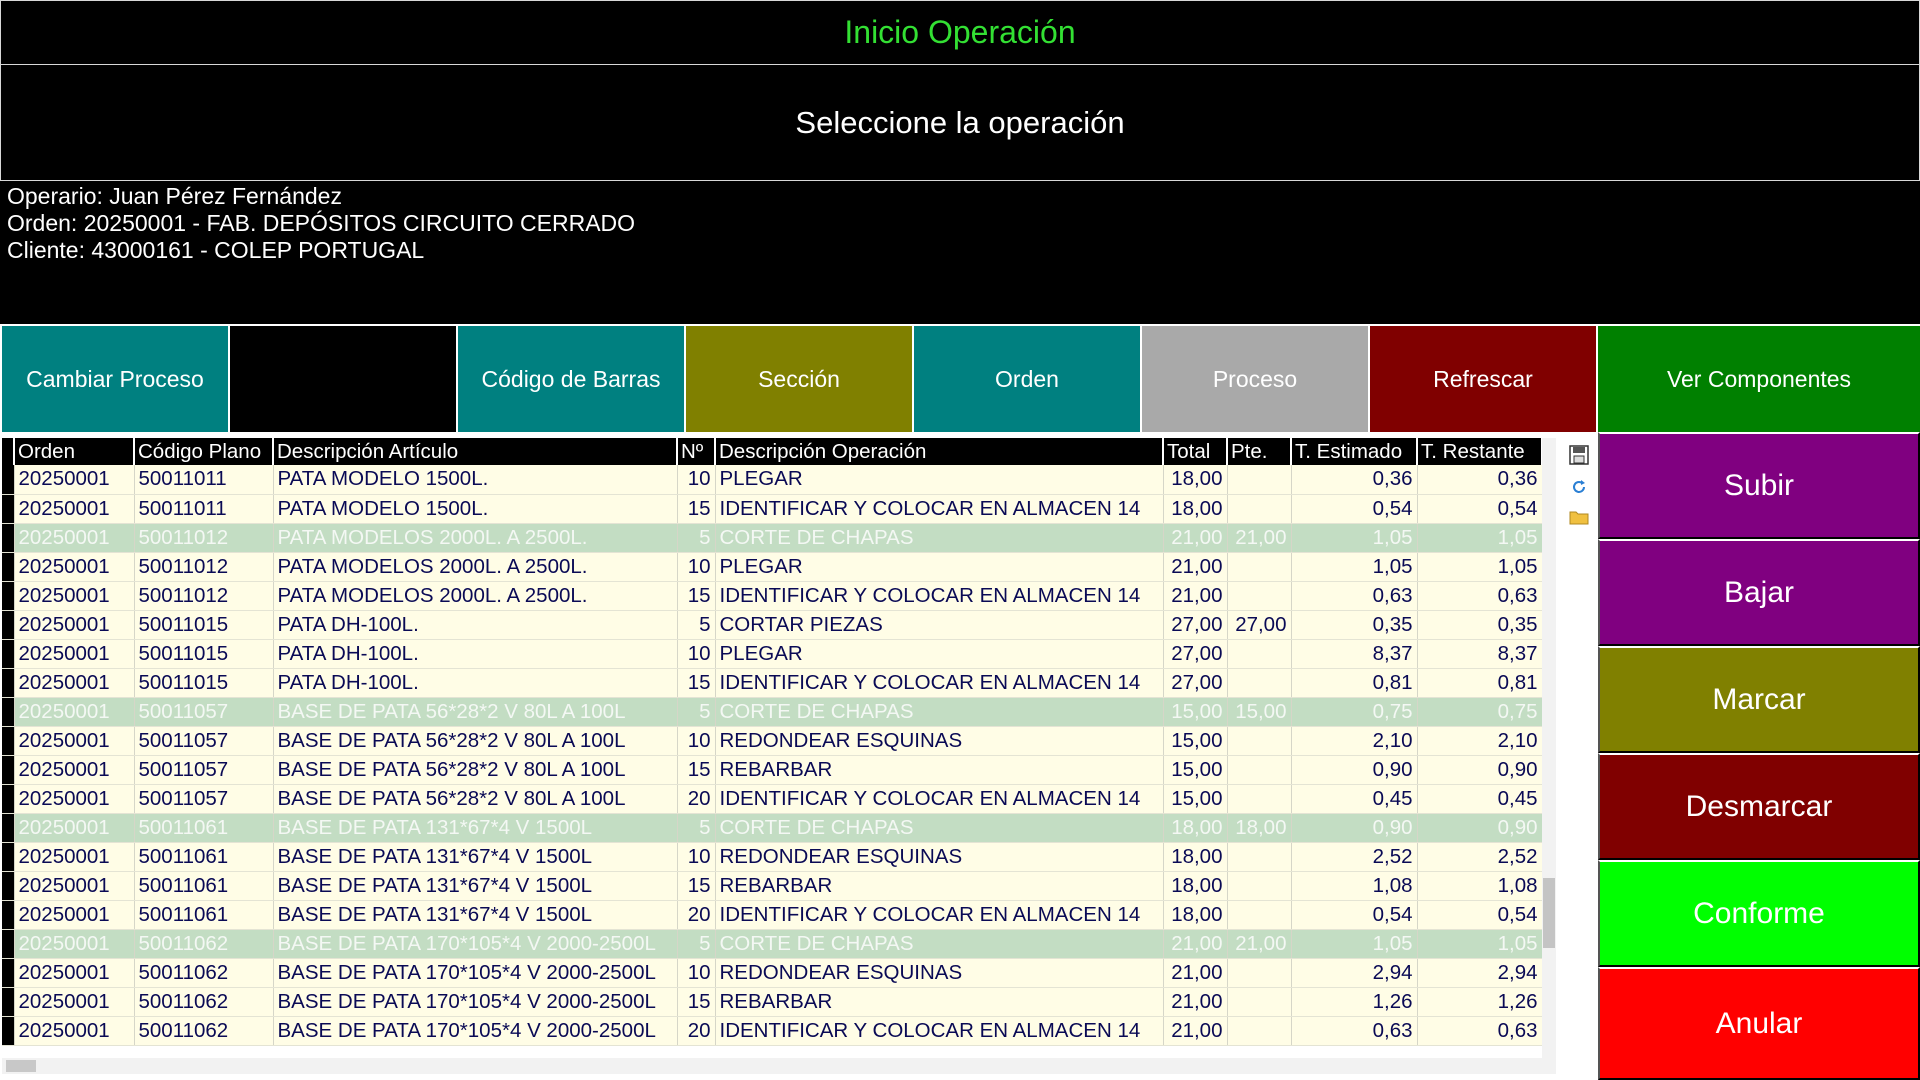  What do you see at coordinates (1354, 973) in the screenshot?
I see `cell-t-estimado: 2,94` at bounding box center [1354, 973].